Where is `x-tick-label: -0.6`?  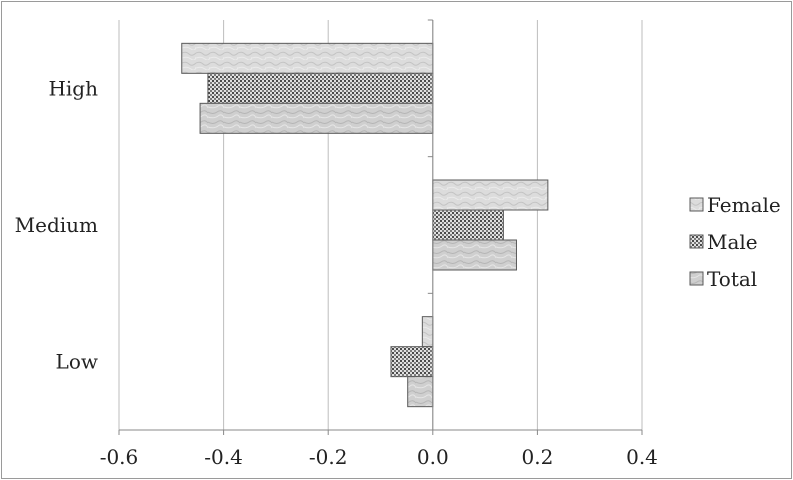 x-tick-label: -0.6 is located at coordinates (119, 457).